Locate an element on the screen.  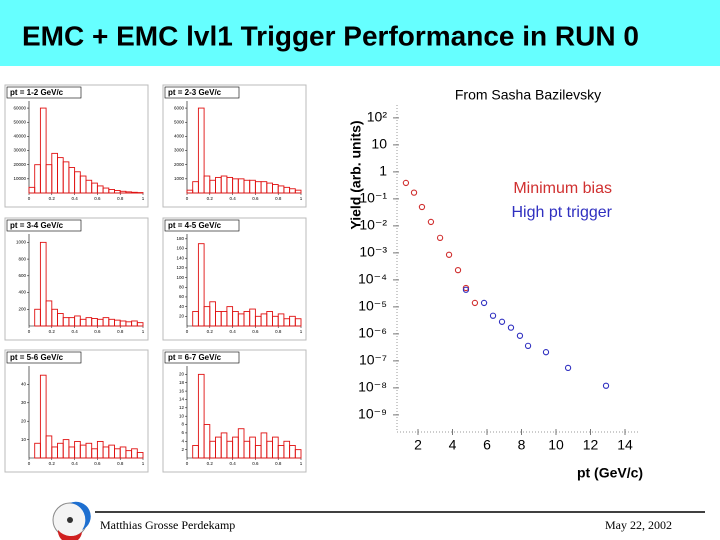
y-tick-label: 80 is located at coordinates (182, 286).